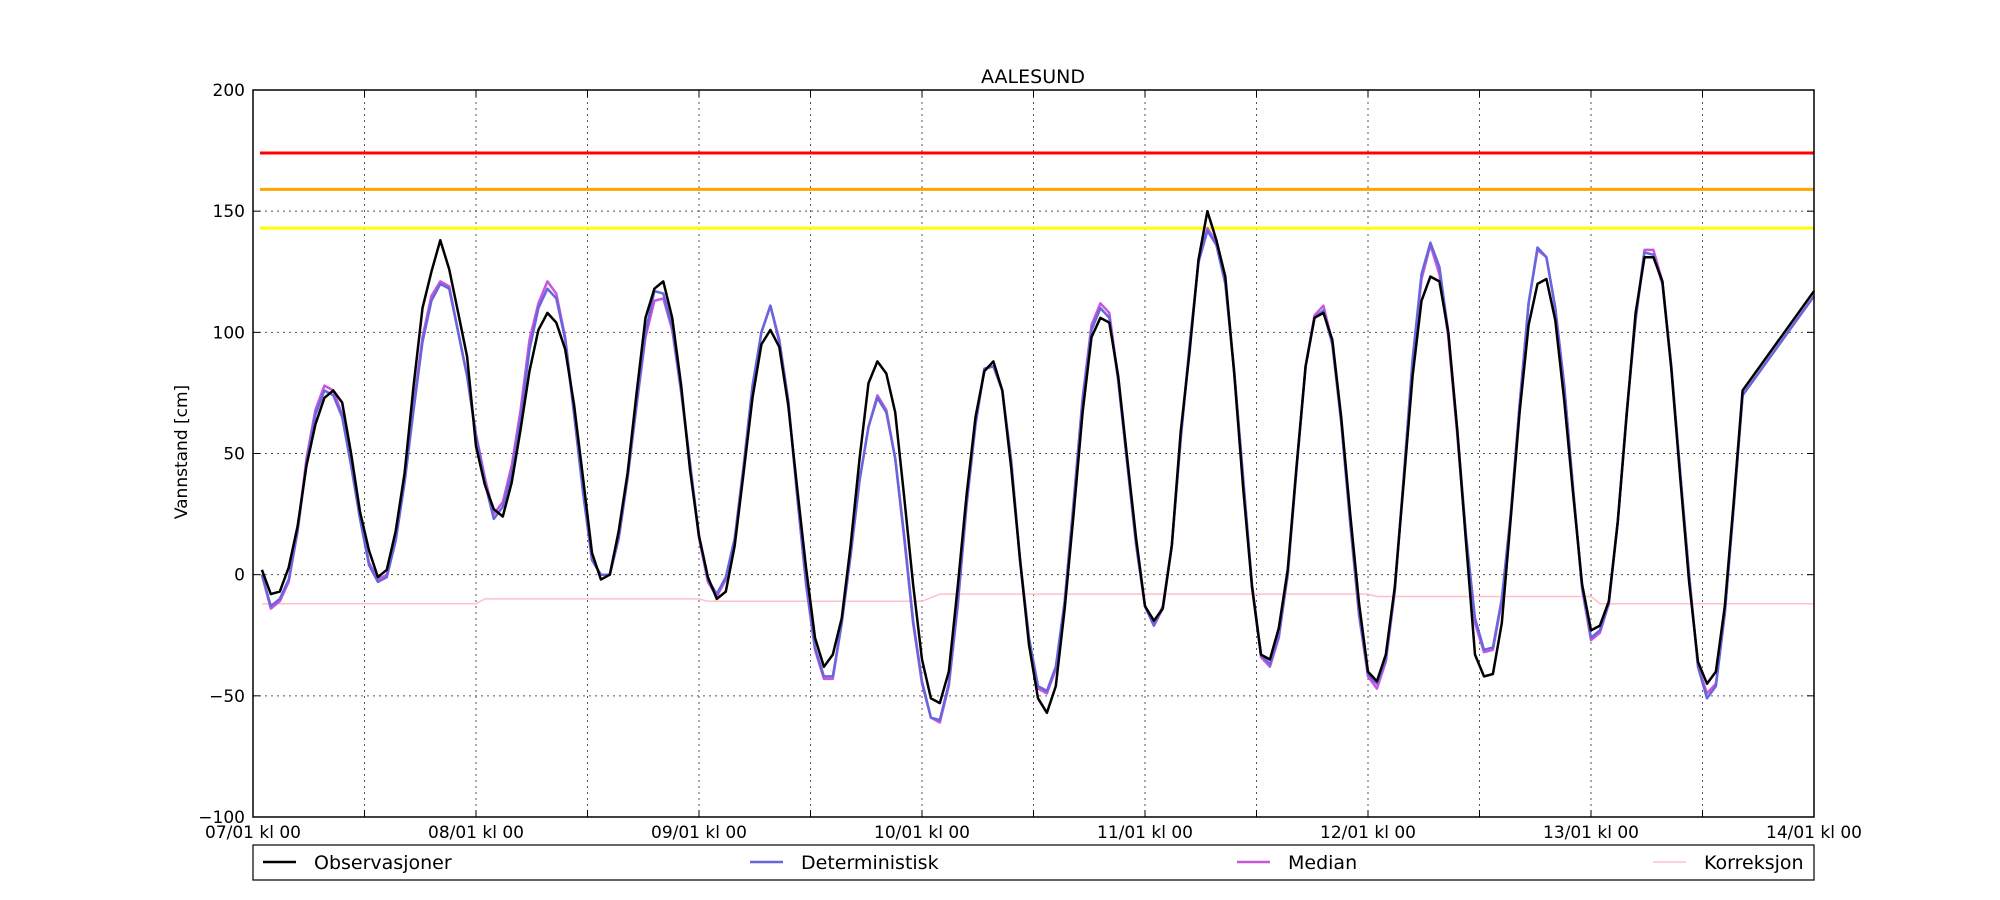  What do you see at coordinates (221, 818) in the screenshot?
I see `y-tick-label: −100` at bounding box center [221, 818].